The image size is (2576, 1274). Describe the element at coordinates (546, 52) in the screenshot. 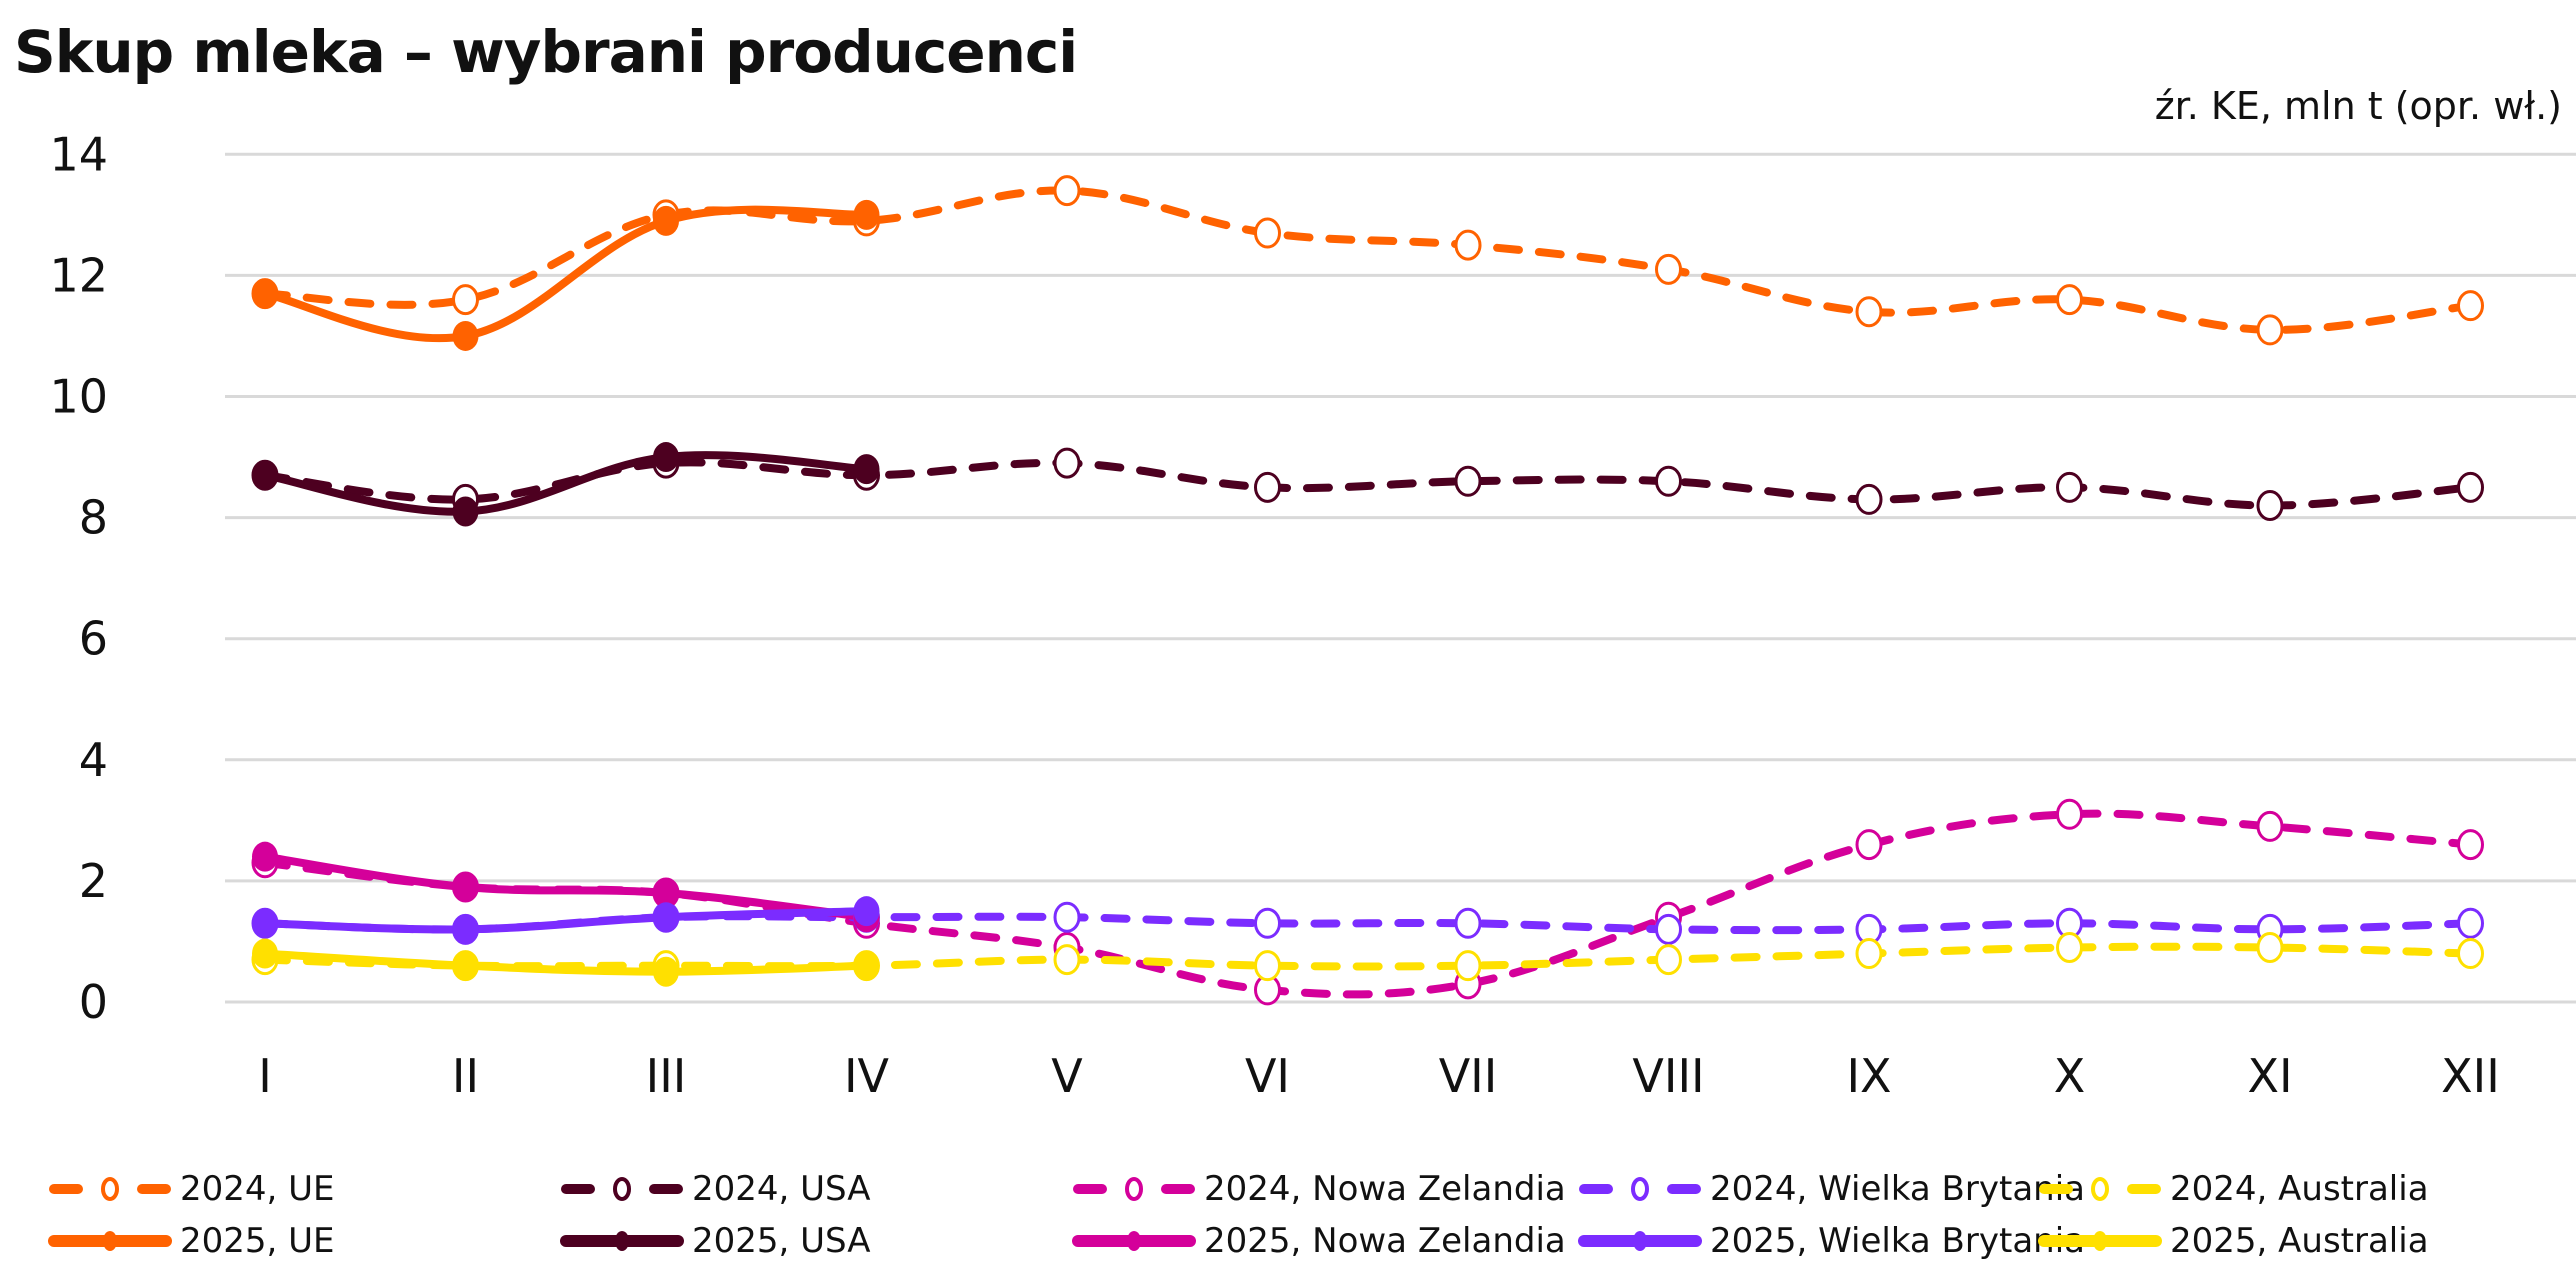

I see `chart-title: Skup mleka – wybrani producenci` at that location.